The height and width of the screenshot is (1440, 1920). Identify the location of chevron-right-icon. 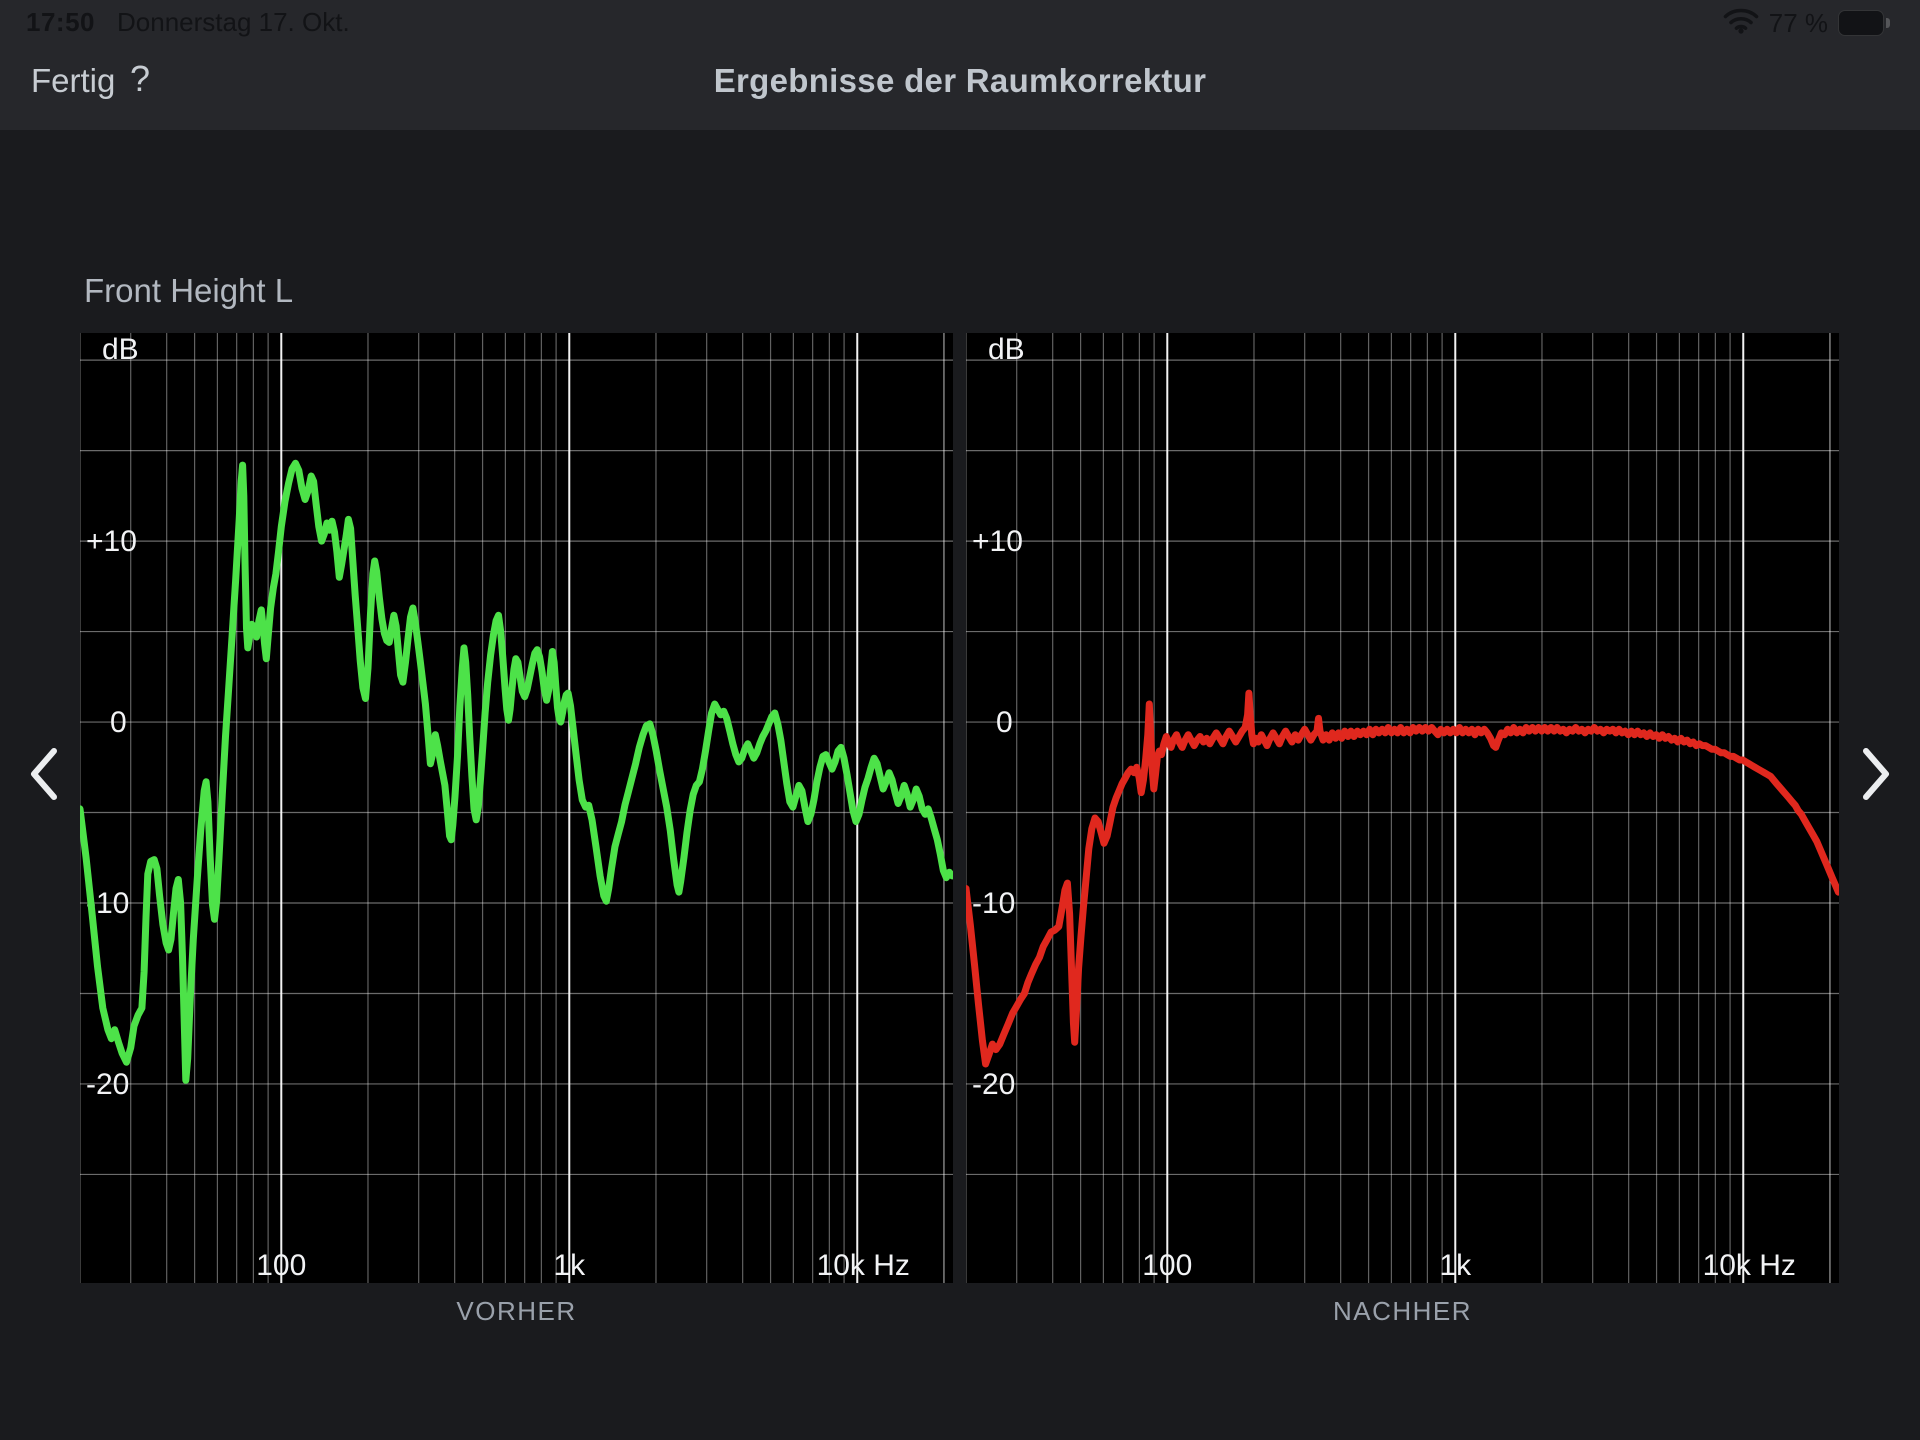
(1876, 775).